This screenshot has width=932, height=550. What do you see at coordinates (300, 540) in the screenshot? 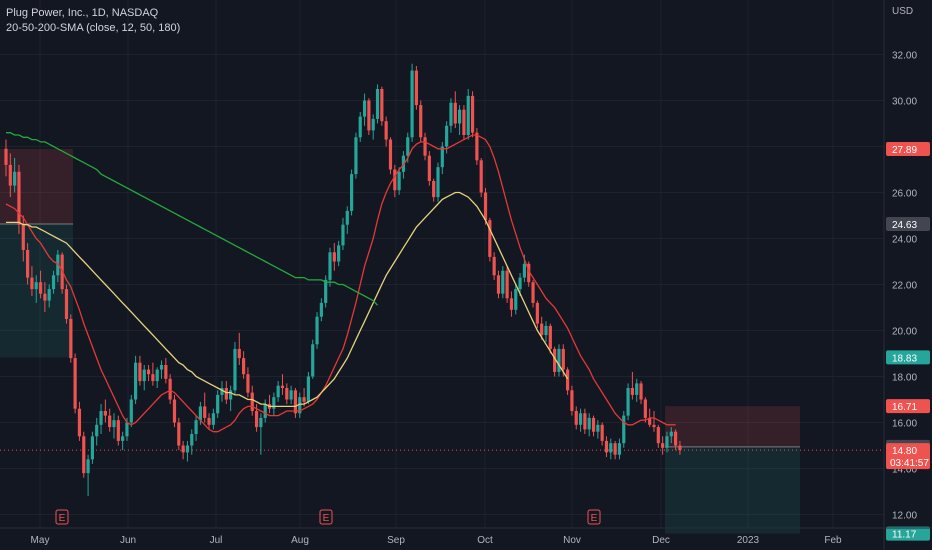
I see `x-tick-label: Aug` at bounding box center [300, 540].